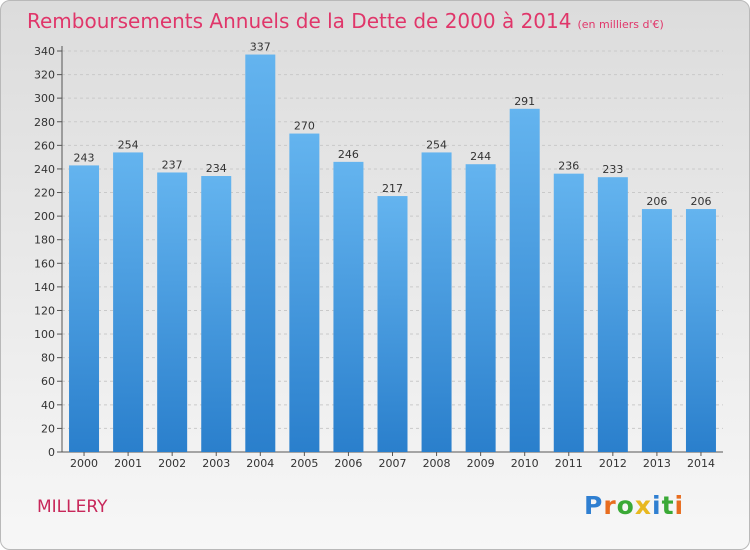  Describe the element at coordinates (304, 126) in the screenshot. I see `value-label: 270` at that location.